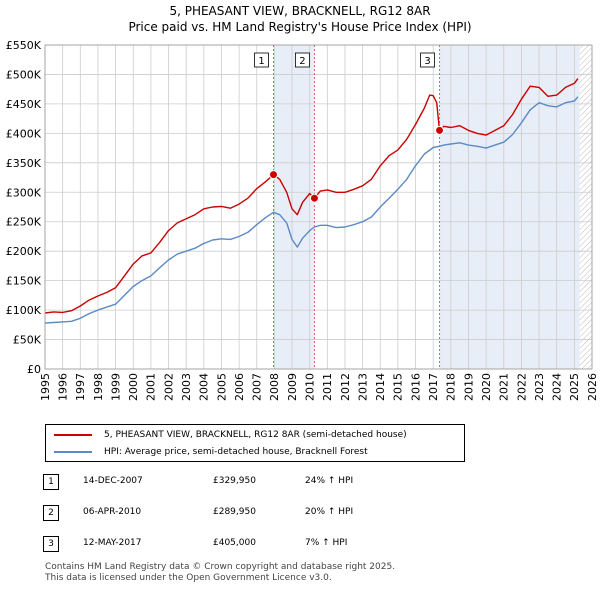 This screenshot has height=590, width=600. What do you see at coordinates (24, 45) in the screenshot?
I see `y-tick-label: £550K` at bounding box center [24, 45].